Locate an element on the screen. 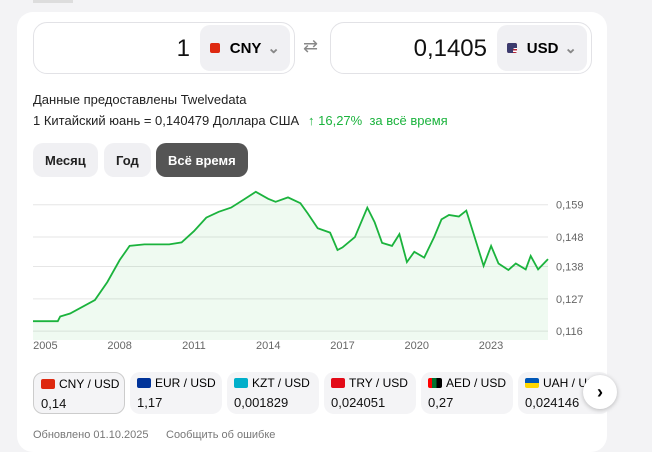  x-tick-label: 2020 is located at coordinates (417, 346).